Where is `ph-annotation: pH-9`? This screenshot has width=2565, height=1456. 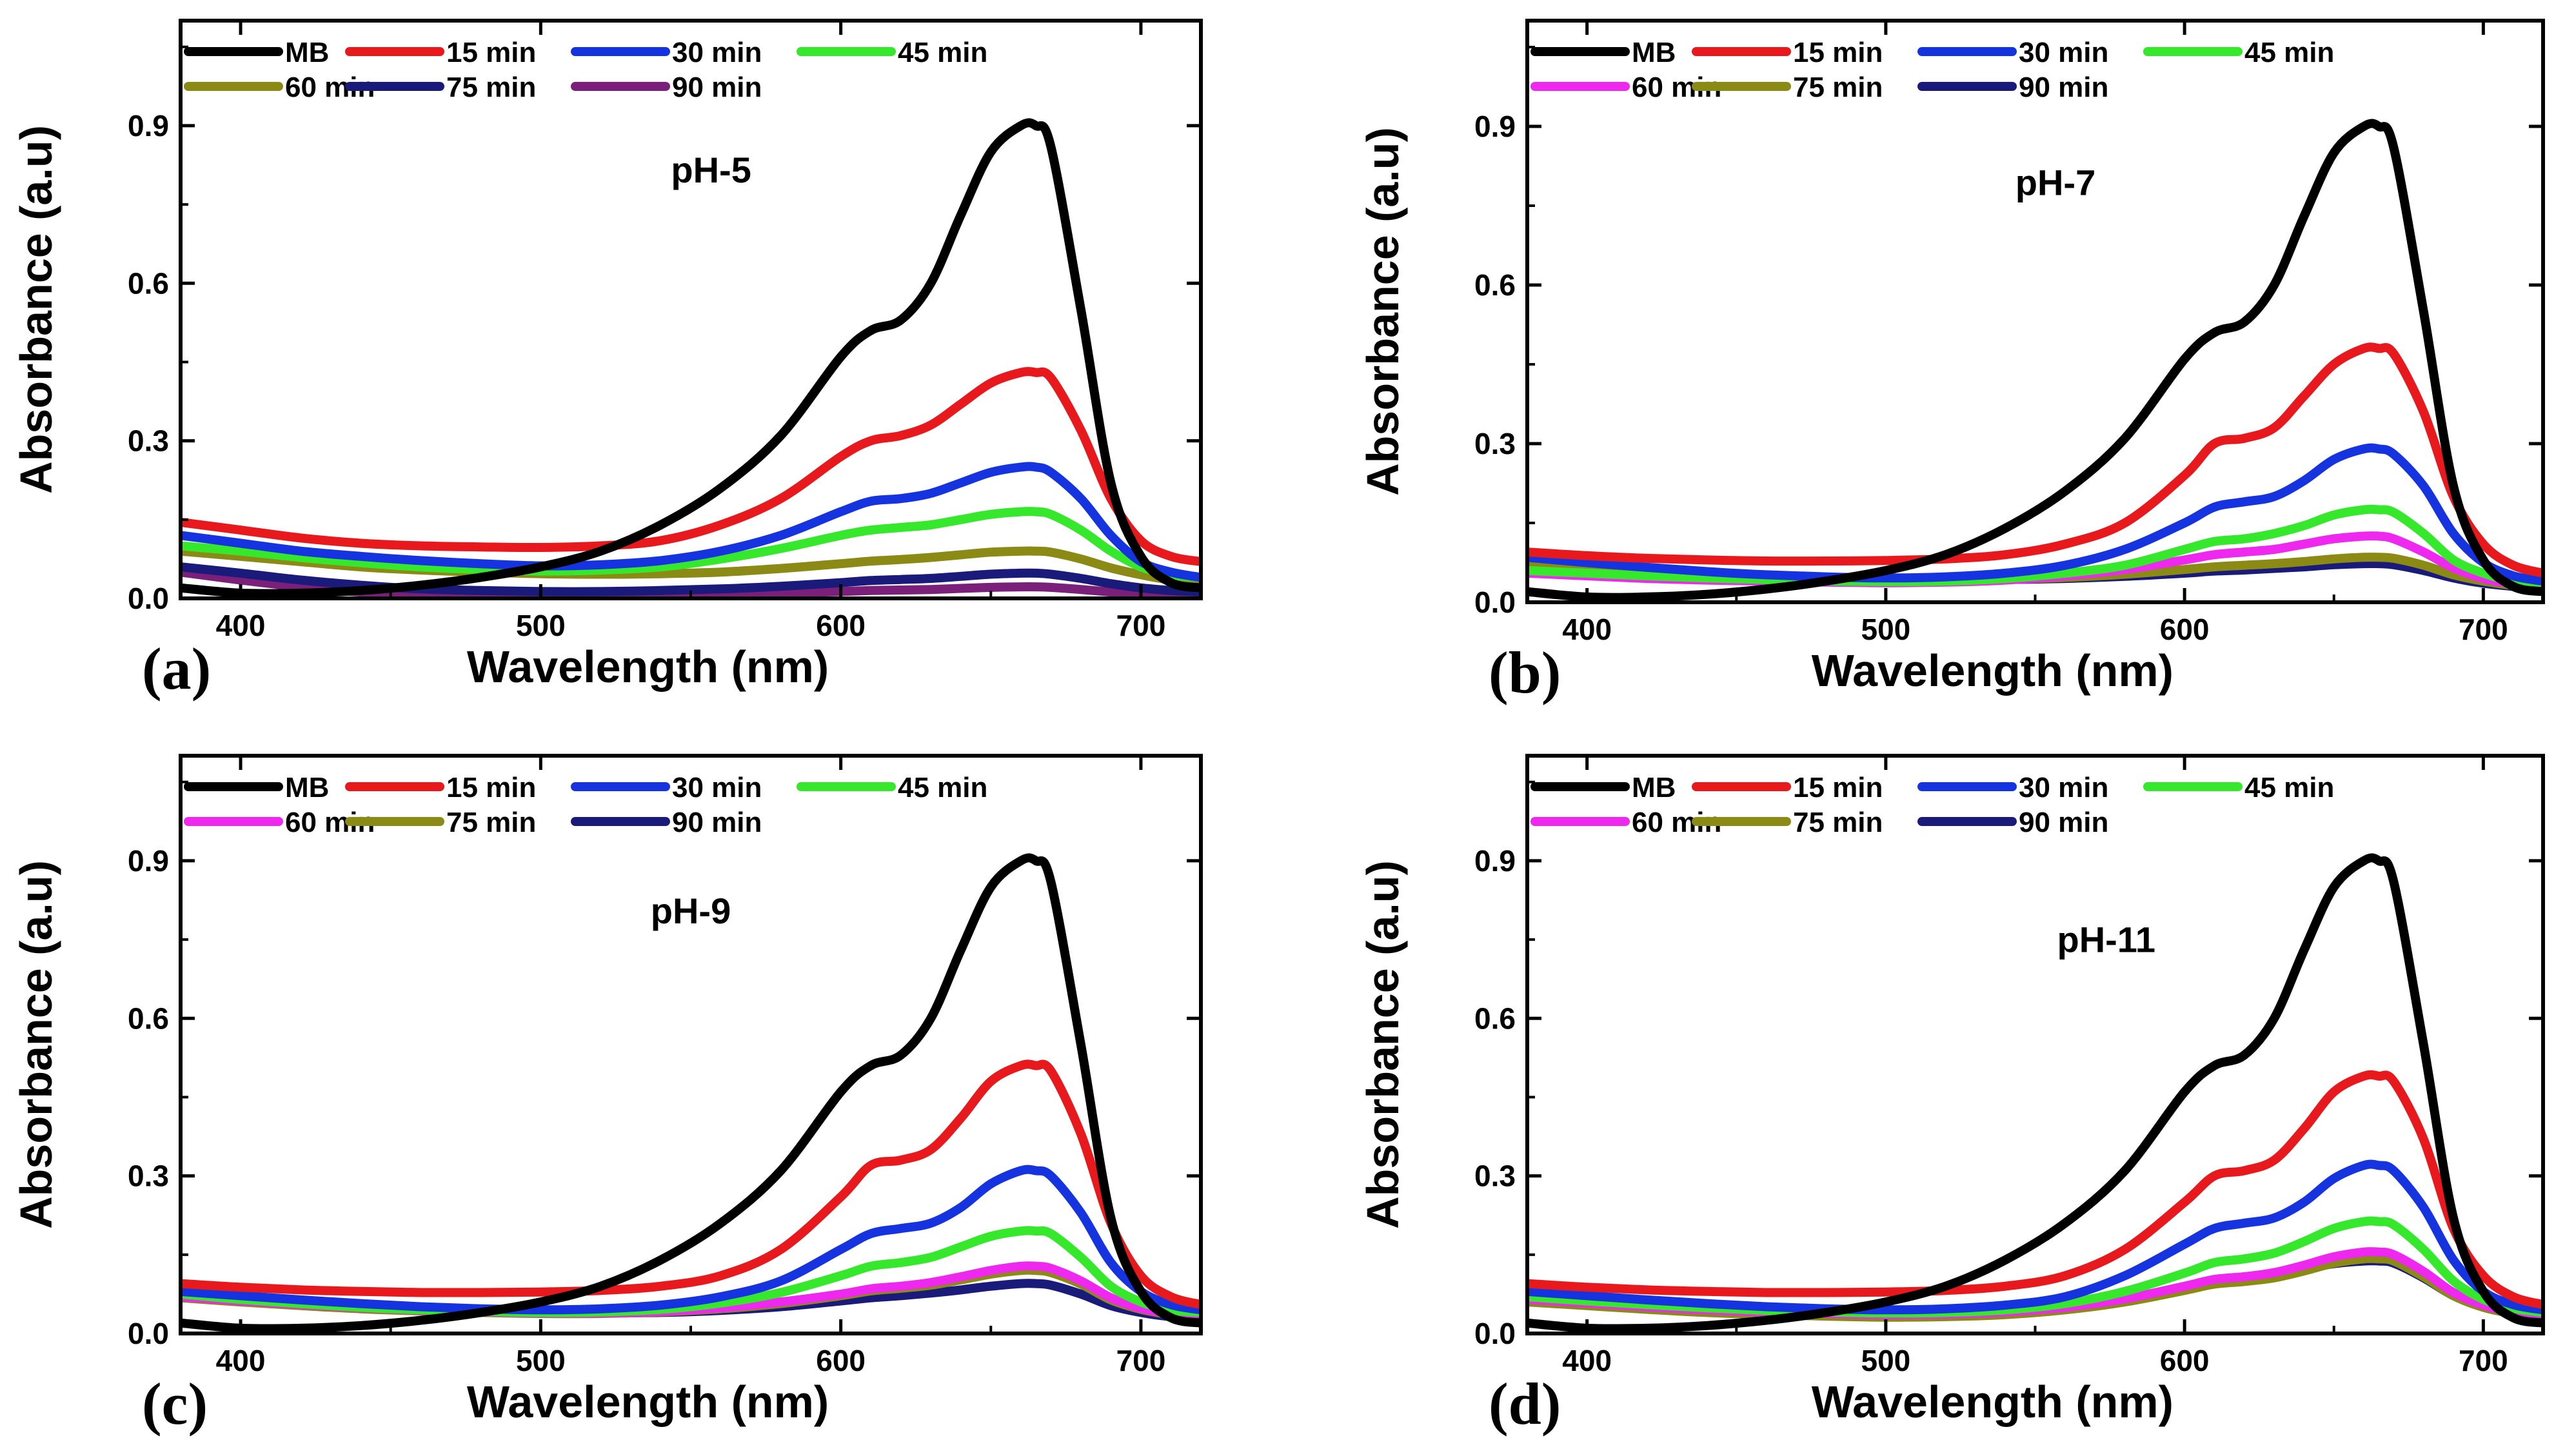
ph-annotation: pH-9 is located at coordinates (691, 910).